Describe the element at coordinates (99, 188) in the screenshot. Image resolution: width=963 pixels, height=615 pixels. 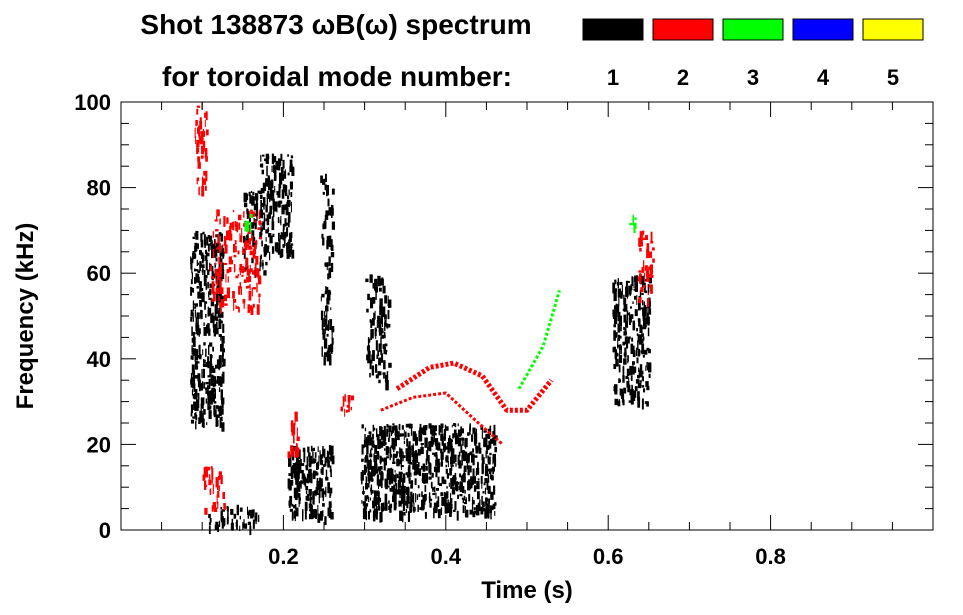
I see `y-tick-label: 80` at that location.